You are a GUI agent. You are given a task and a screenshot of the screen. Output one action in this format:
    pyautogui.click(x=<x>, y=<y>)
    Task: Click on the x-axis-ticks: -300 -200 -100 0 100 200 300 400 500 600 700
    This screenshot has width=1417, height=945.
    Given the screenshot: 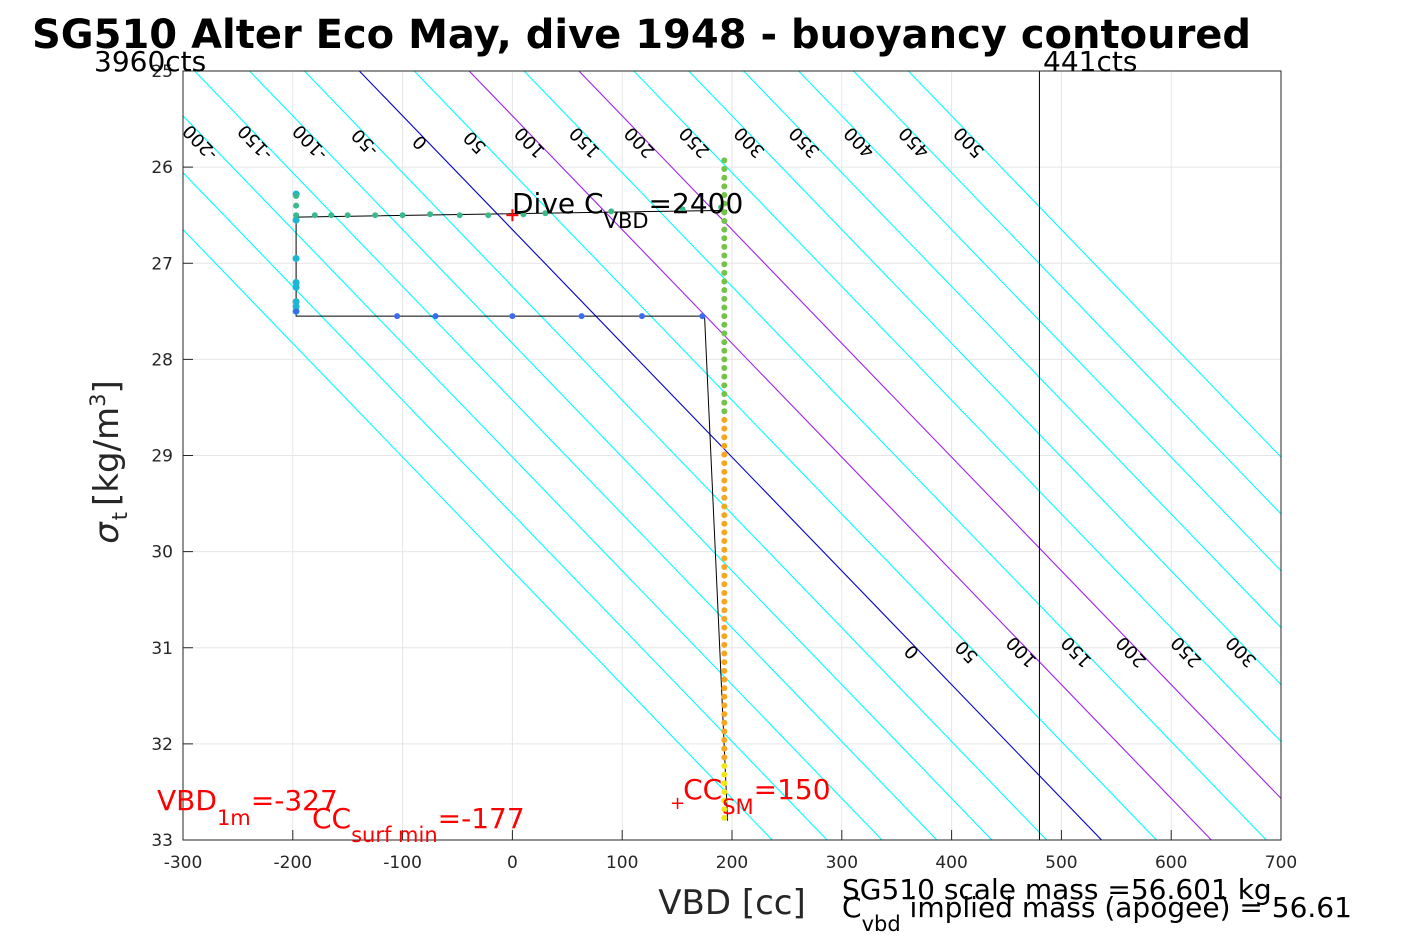 What is the action you would take?
    pyautogui.click(x=730, y=851)
    